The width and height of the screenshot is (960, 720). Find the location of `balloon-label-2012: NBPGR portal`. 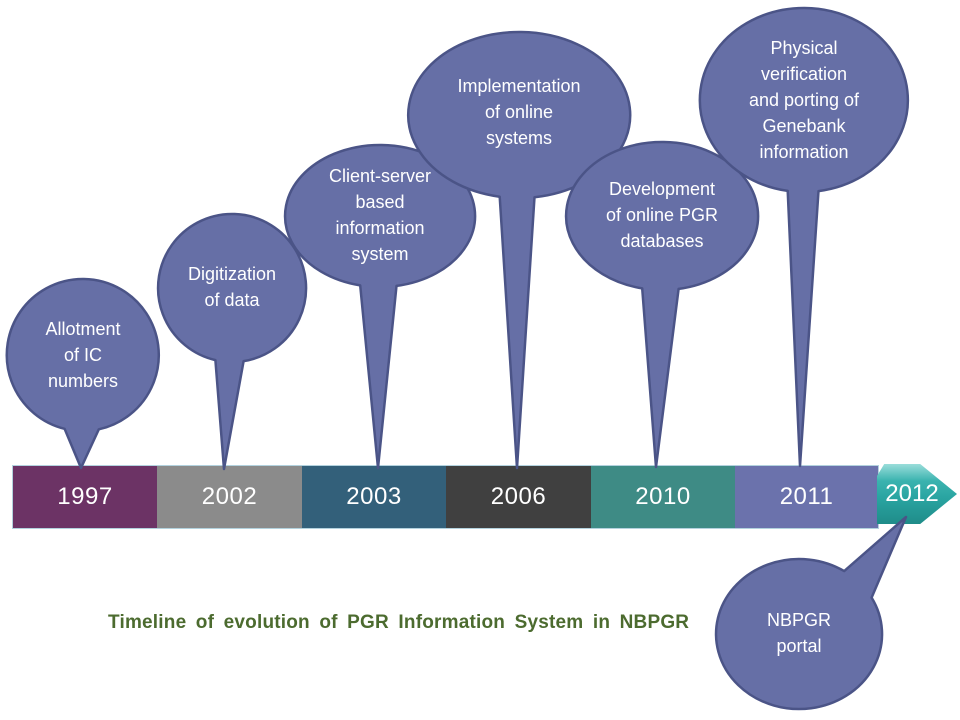

balloon-label-2012: NBPGR portal is located at coordinates (799, 633).